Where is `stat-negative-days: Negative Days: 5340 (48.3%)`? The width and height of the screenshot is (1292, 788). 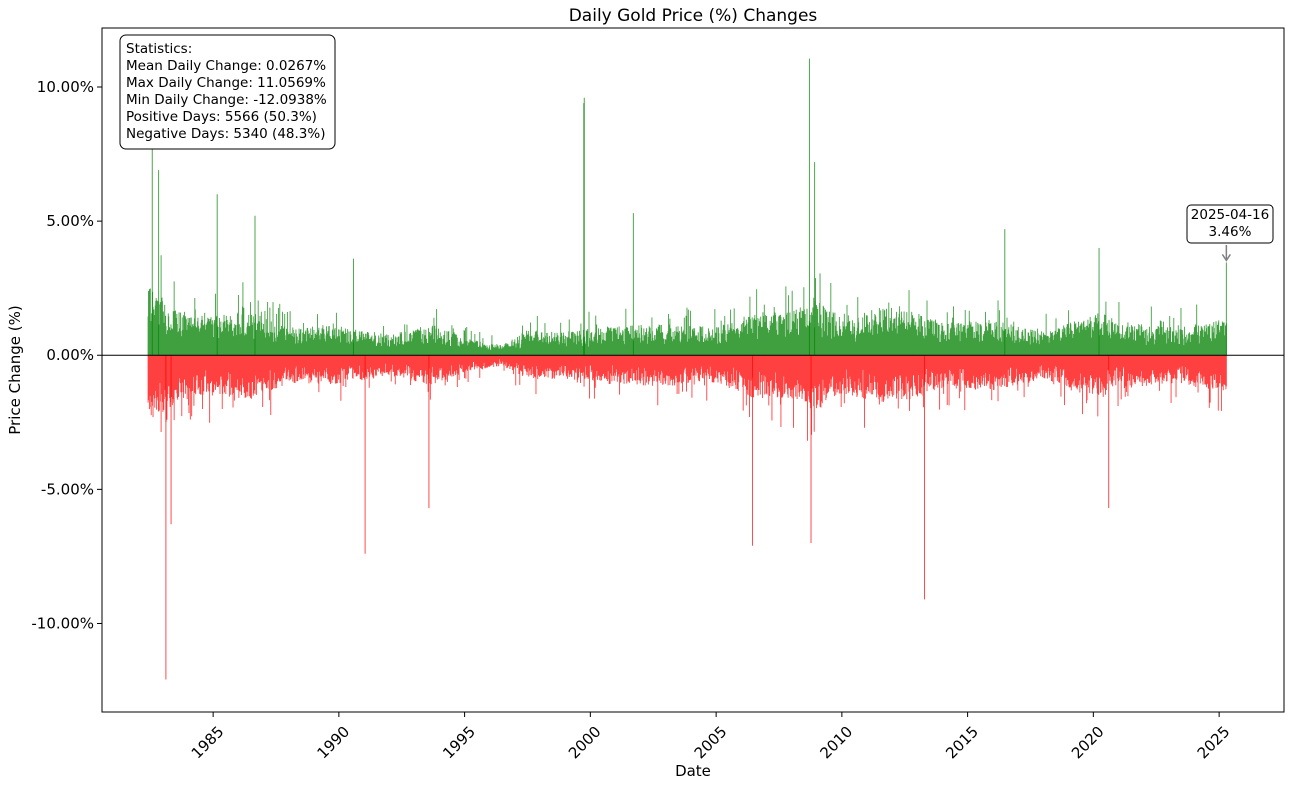 stat-negative-days: Negative Days: 5340 (48.3%) is located at coordinates (225, 134).